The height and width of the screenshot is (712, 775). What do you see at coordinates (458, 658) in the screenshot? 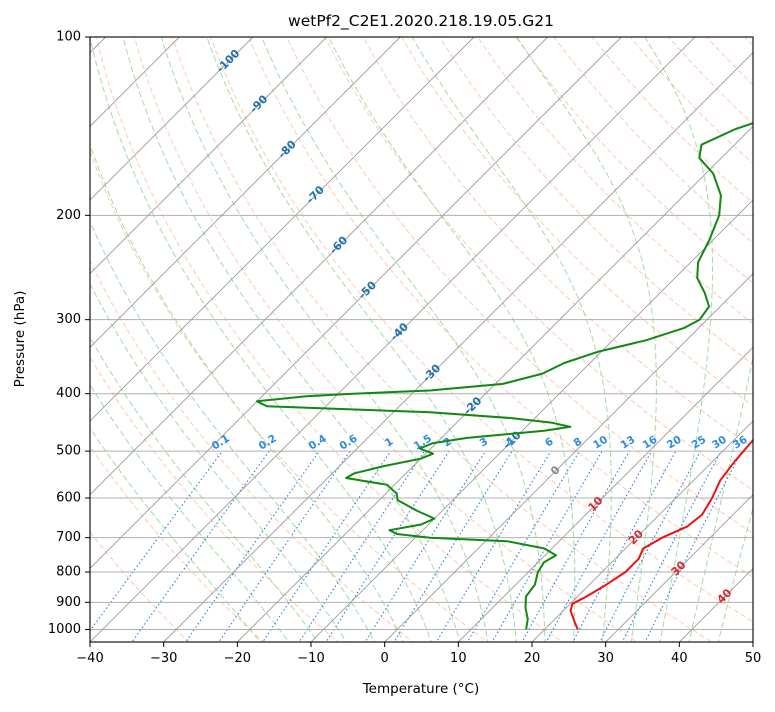
I see `x-tick-label: 10` at bounding box center [458, 658].